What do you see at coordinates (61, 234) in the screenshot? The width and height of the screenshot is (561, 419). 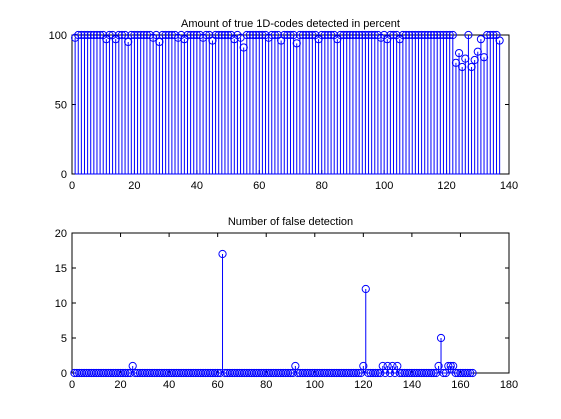 I see `y-tick-label: 20` at bounding box center [61, 234].